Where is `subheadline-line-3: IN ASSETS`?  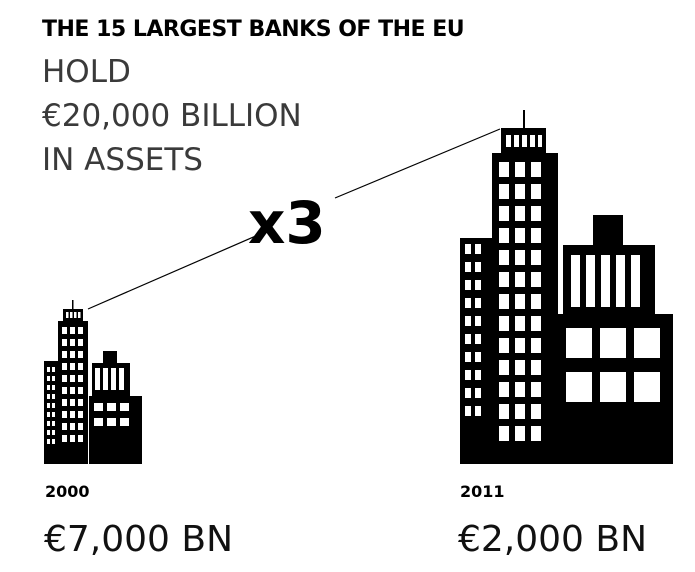
subheadline-line-3: IN ASSETS is located at coordinates (122, 160).